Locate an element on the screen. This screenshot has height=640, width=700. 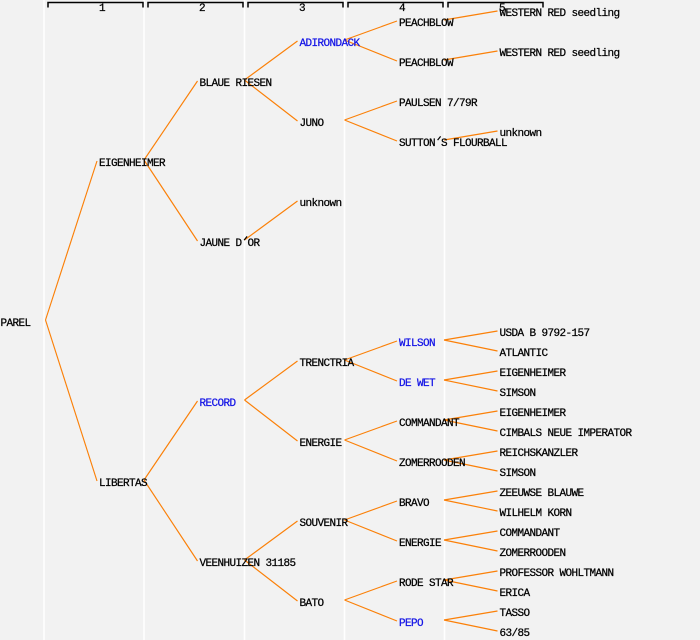
svg-text: DE WET is located at coordinates (417, 384).